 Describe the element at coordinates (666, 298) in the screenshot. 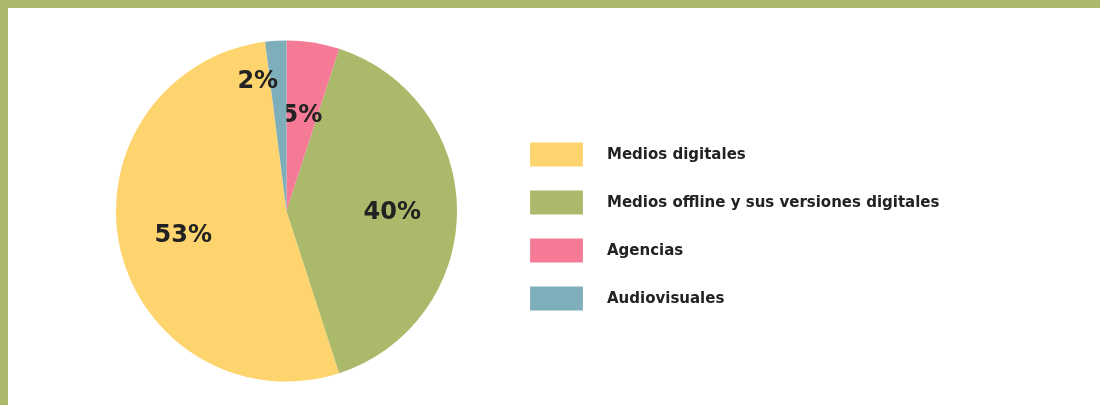

I see `legend-label: Audiovisuales` at that location.